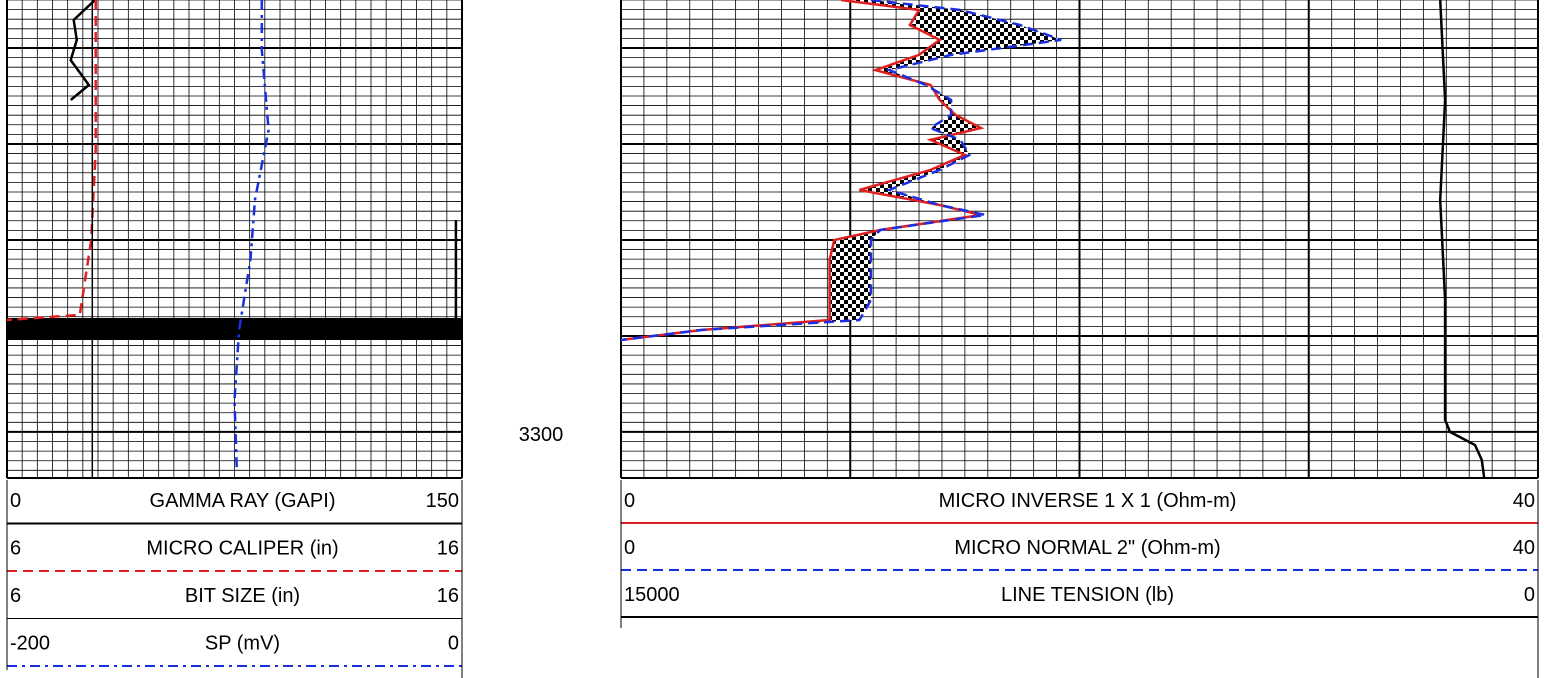  Describe the element at coordinates (242, 549) in the screenshot. I see `legend-name: MICRO CALIPER (in)` at that location.